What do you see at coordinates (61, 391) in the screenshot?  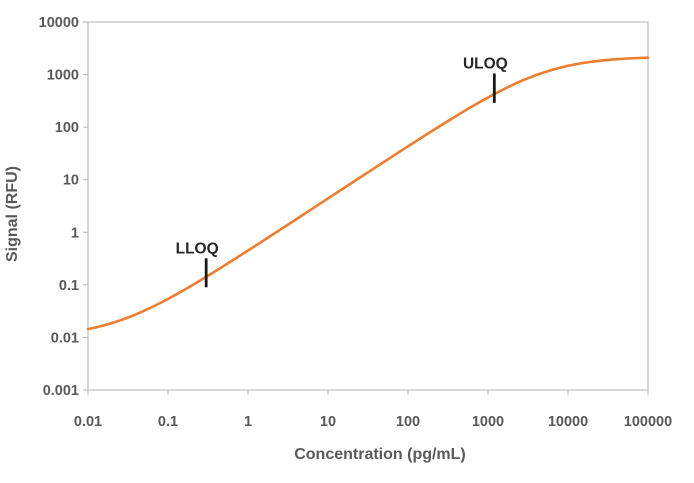 I see `y-tick-label: 0.001` at bounding box center [61, 391].